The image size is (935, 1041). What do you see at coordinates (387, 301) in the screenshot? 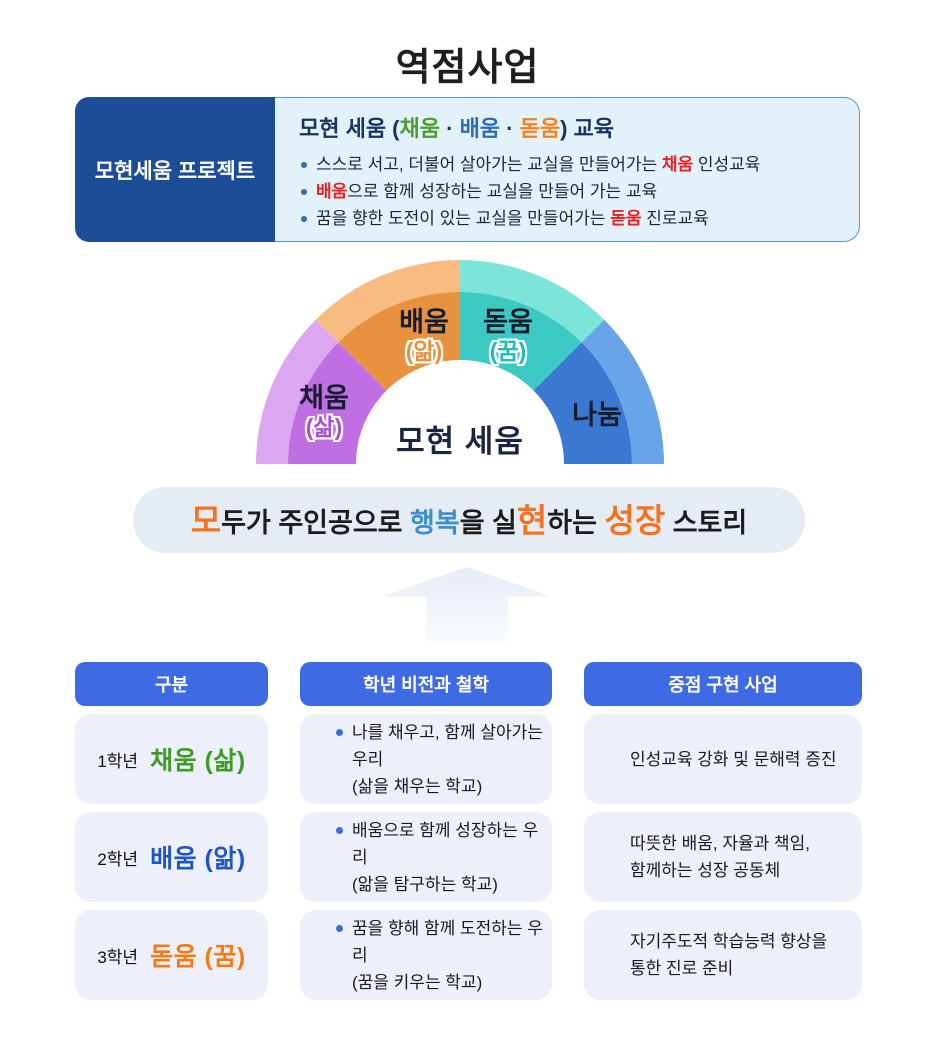
I see `arch-segment-baeum-outer` at bounding box center [387, 301].